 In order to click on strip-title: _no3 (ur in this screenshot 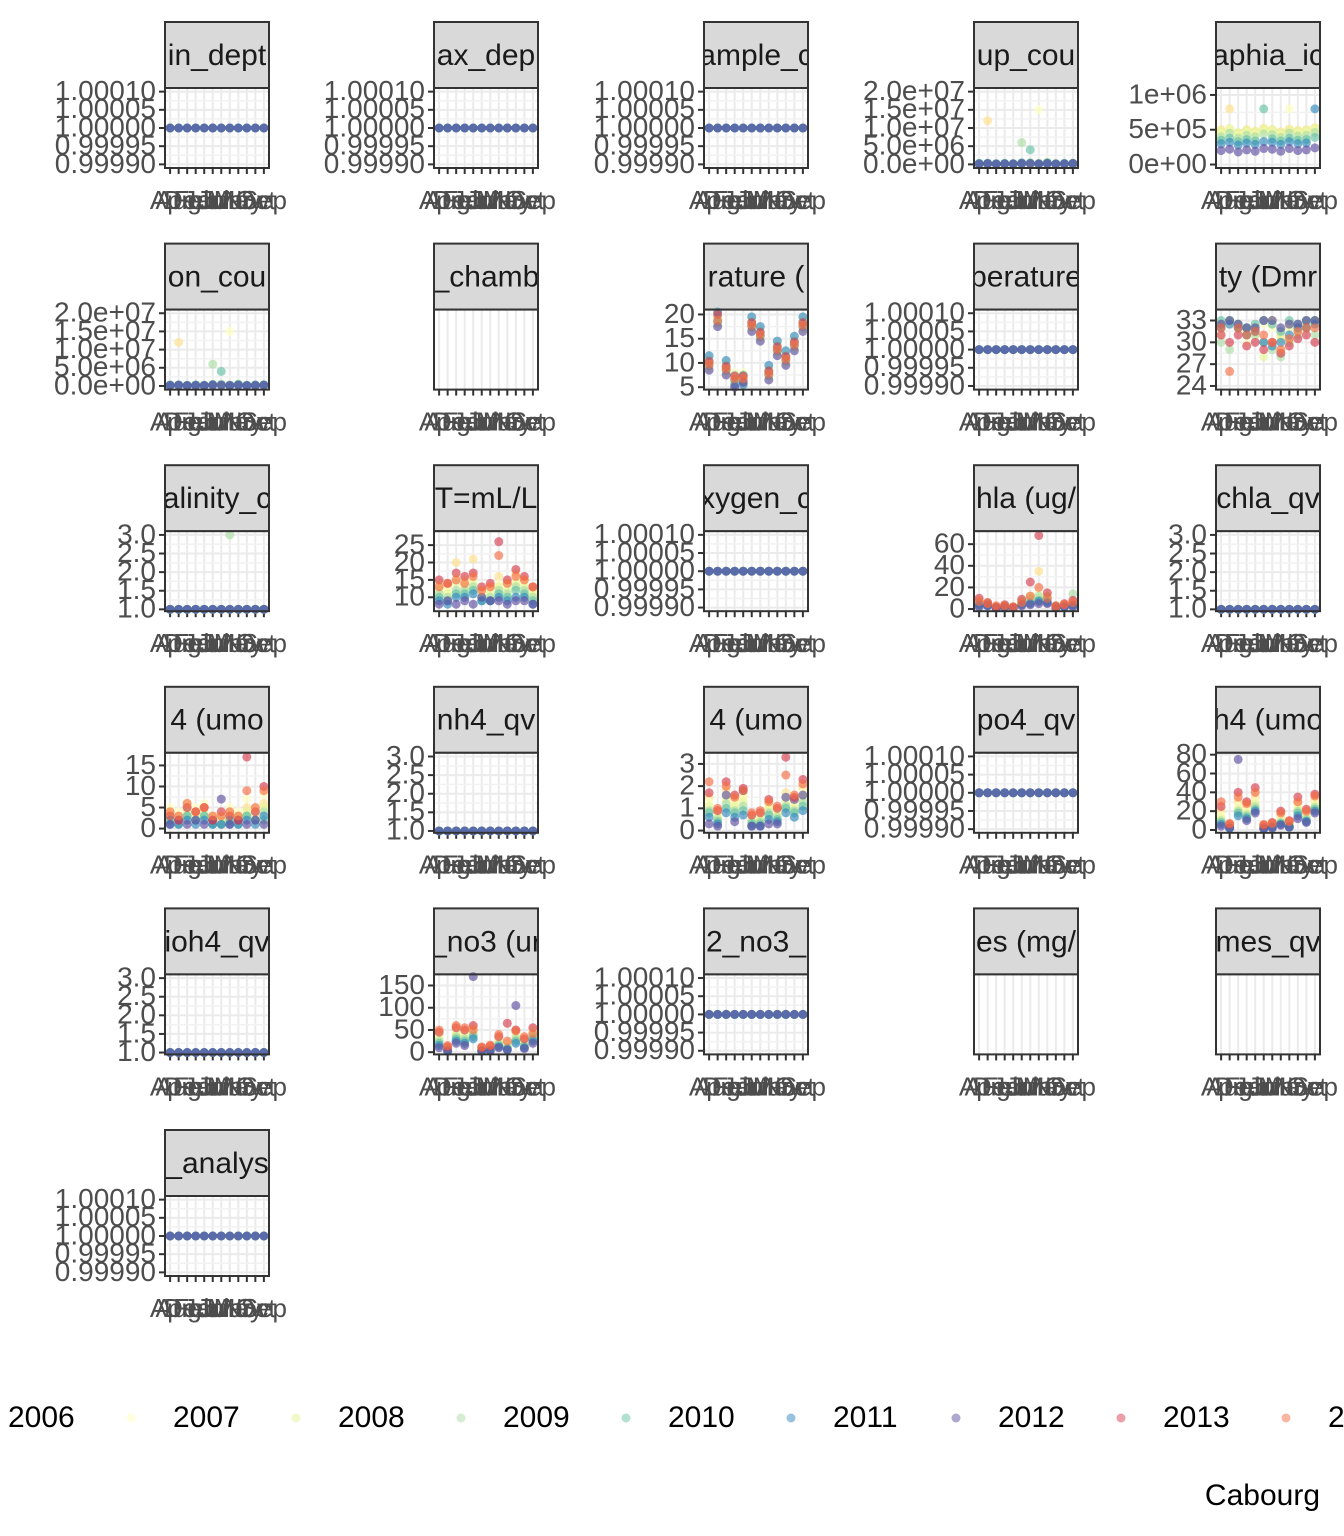, I will do `click(485, 941)`.